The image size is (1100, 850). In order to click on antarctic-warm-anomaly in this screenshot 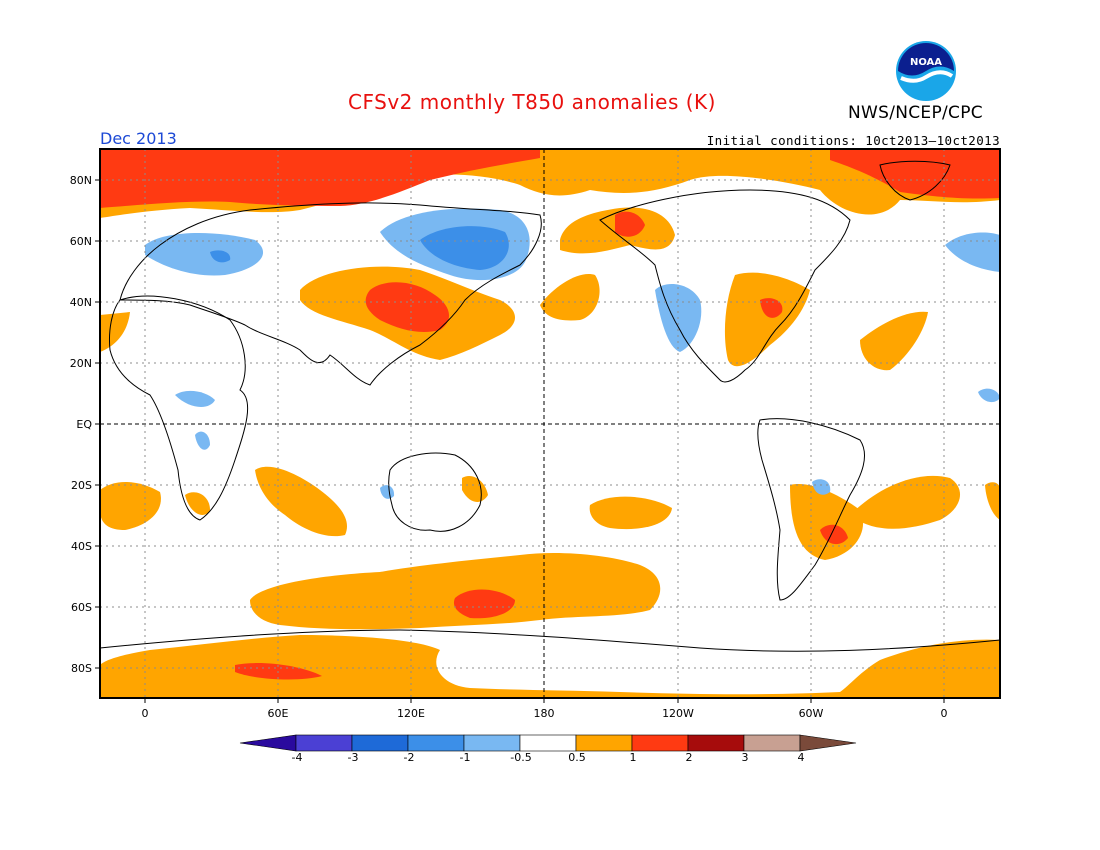, I will do `click(550, 666)`.